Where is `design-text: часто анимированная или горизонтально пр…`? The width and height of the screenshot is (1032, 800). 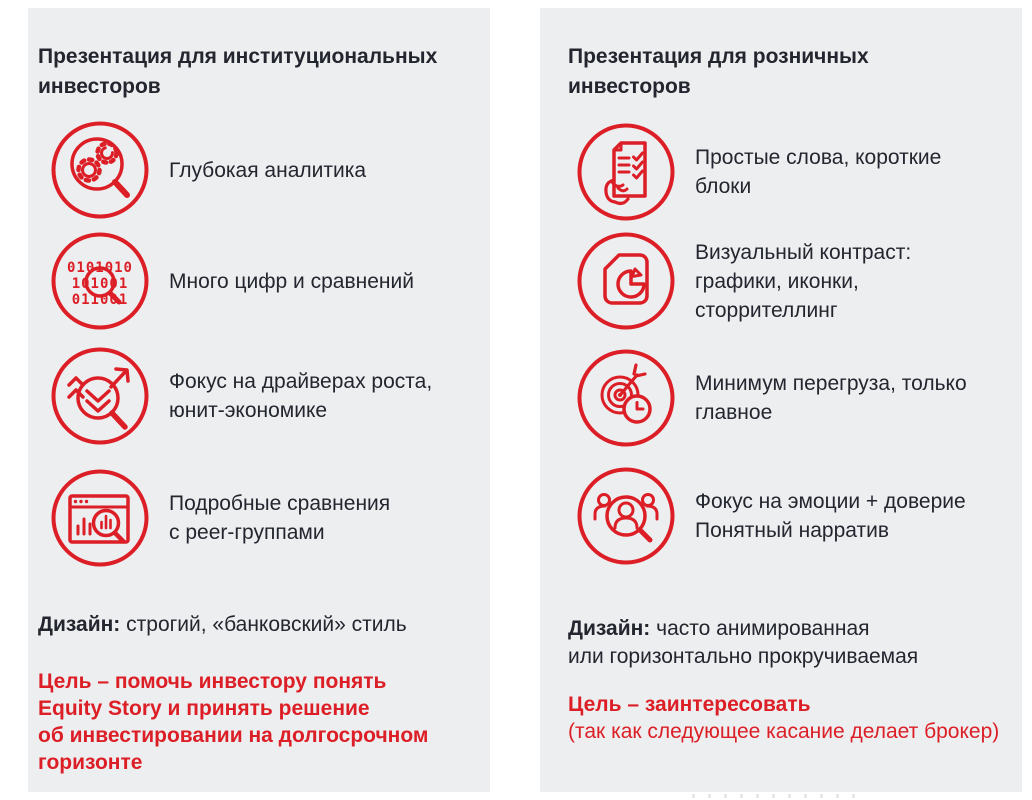
design-text: часто анимированная или горизонтально пр… is located at coordinates (743, 642).